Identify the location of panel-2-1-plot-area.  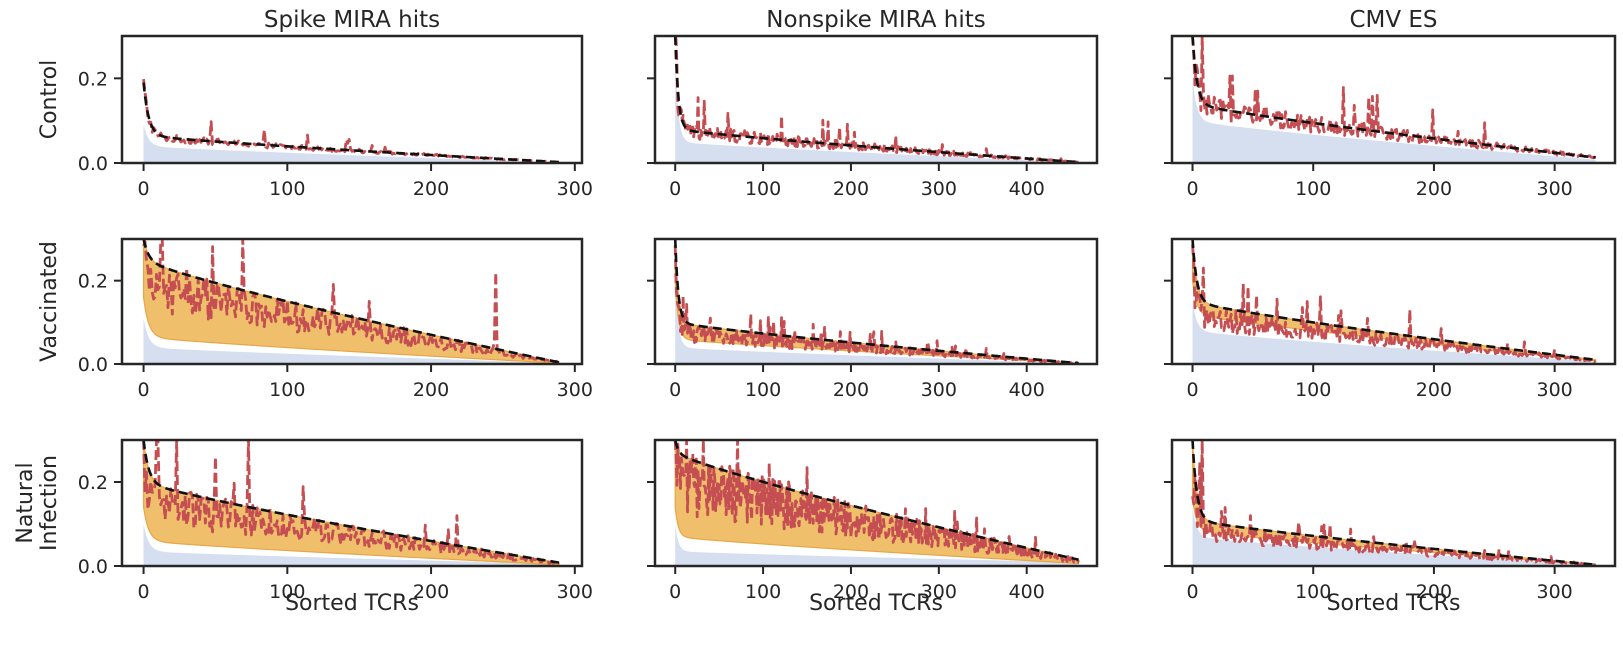
(876, 503).